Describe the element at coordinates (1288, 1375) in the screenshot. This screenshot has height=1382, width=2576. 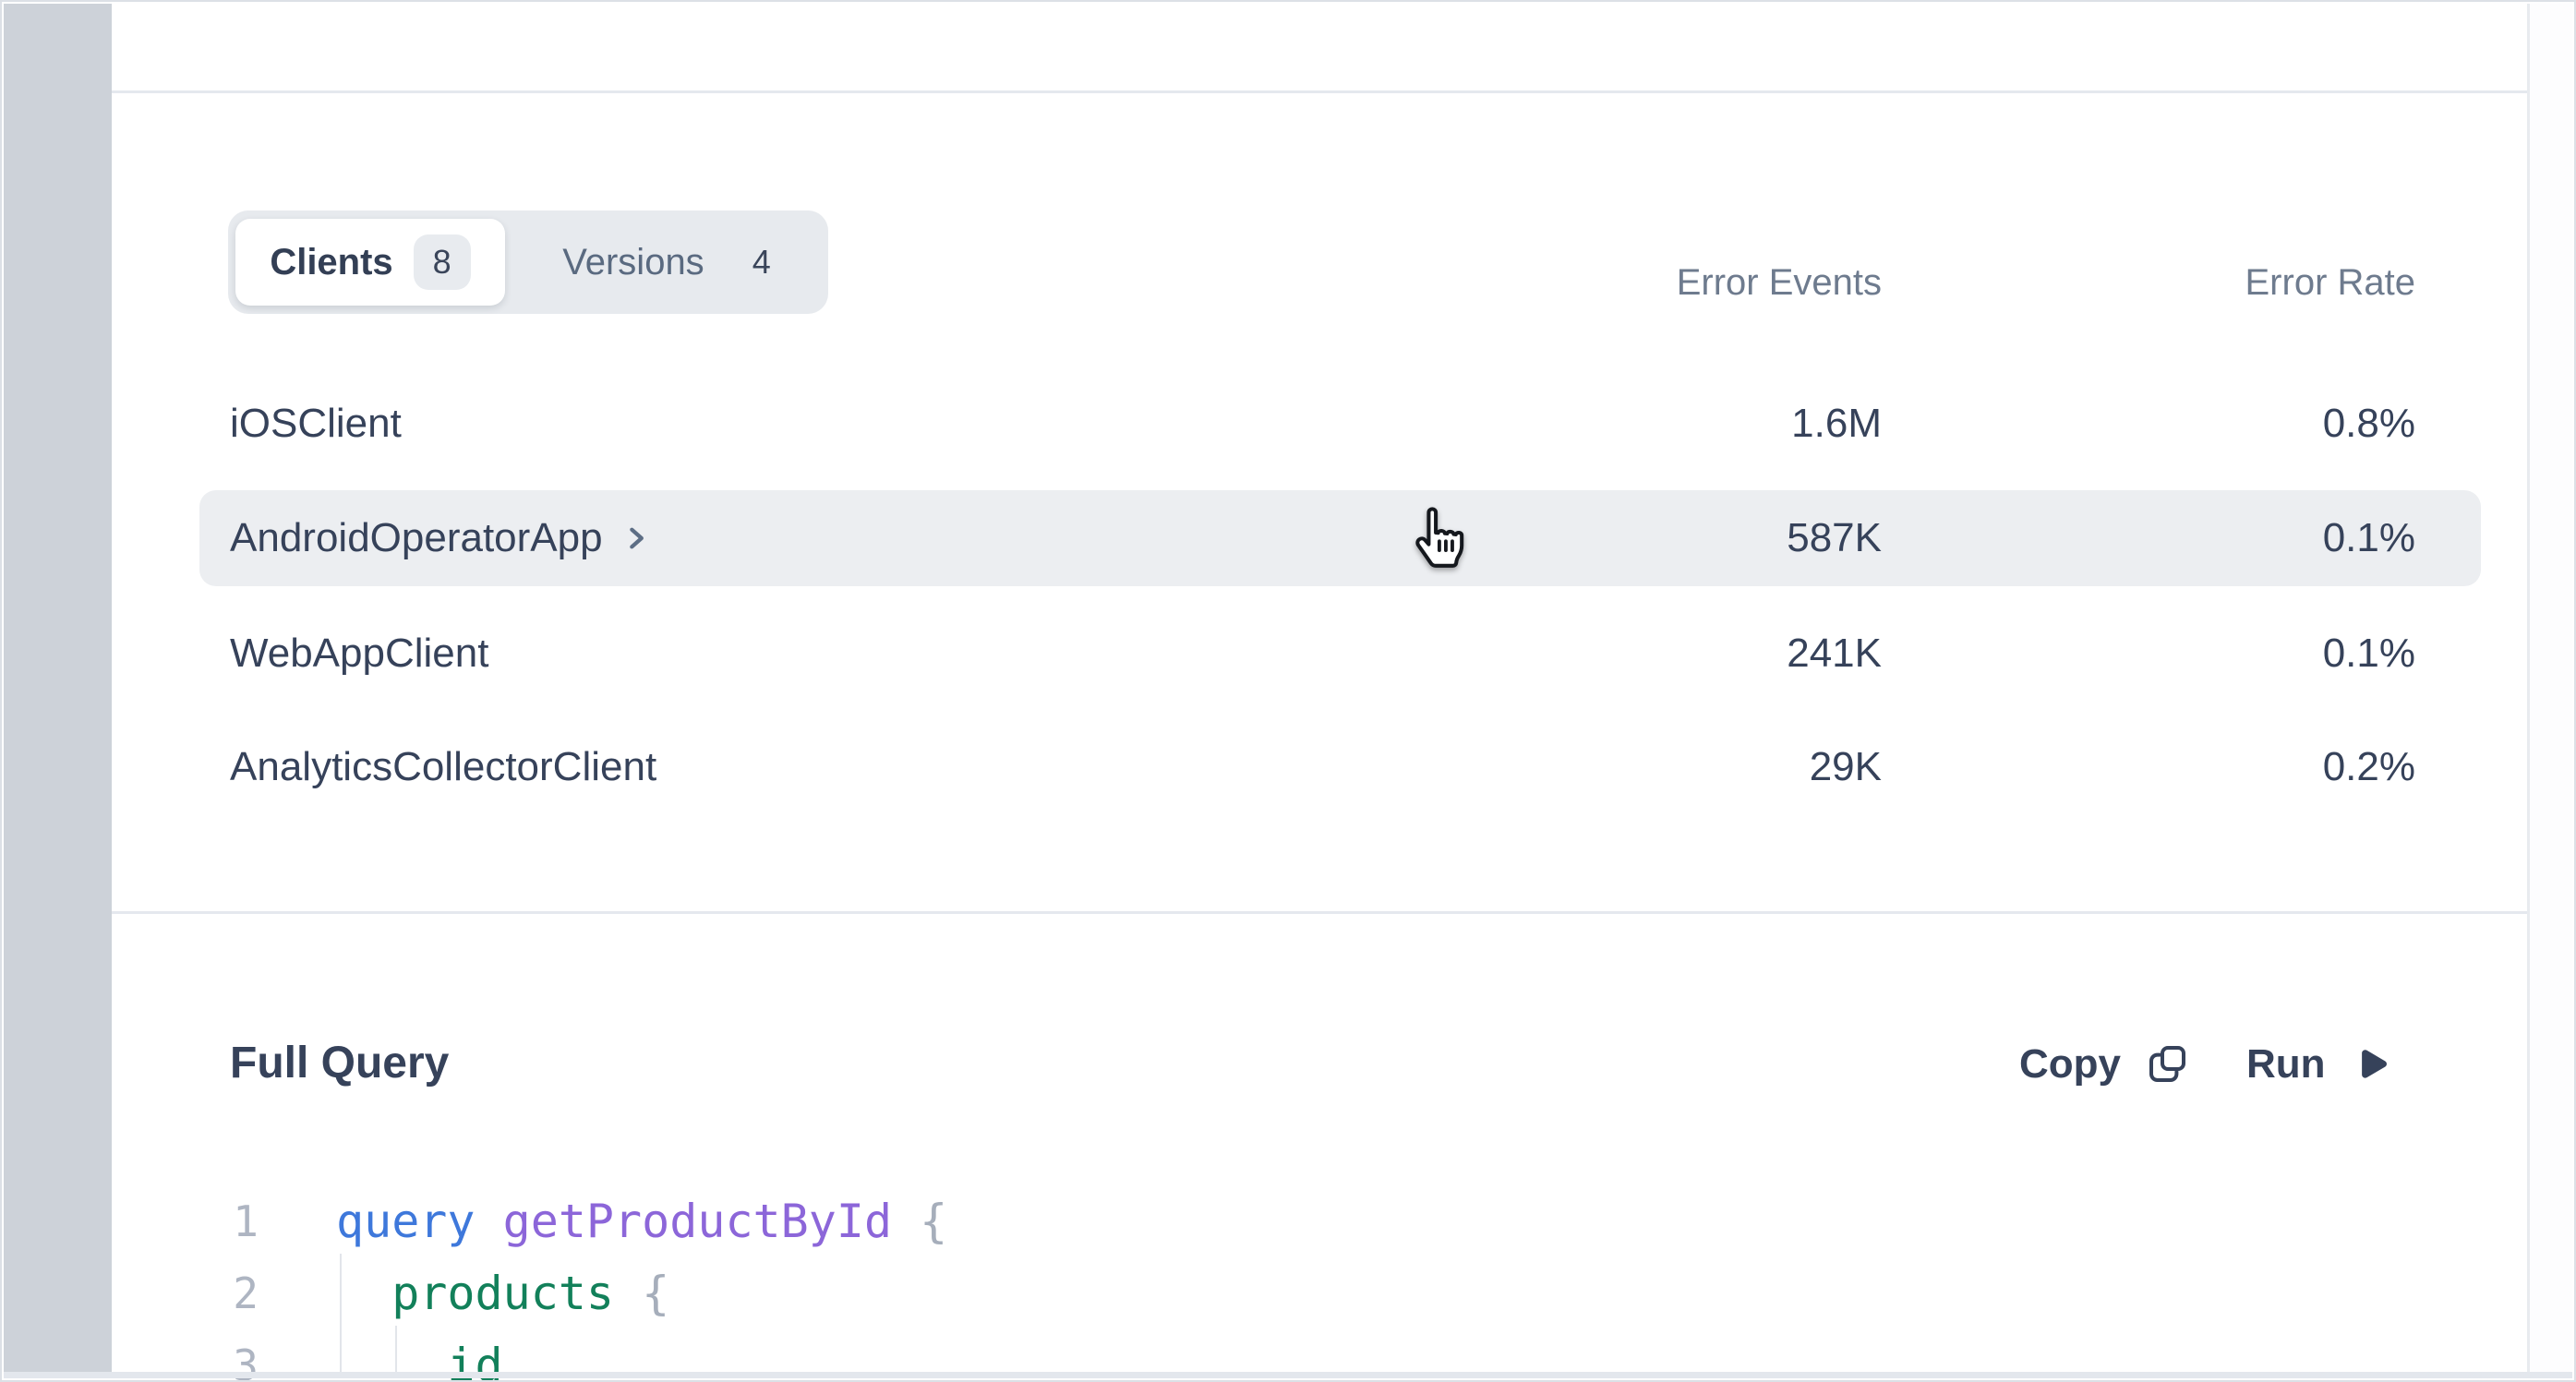
I see `horizontal-scrollbar` at that location.